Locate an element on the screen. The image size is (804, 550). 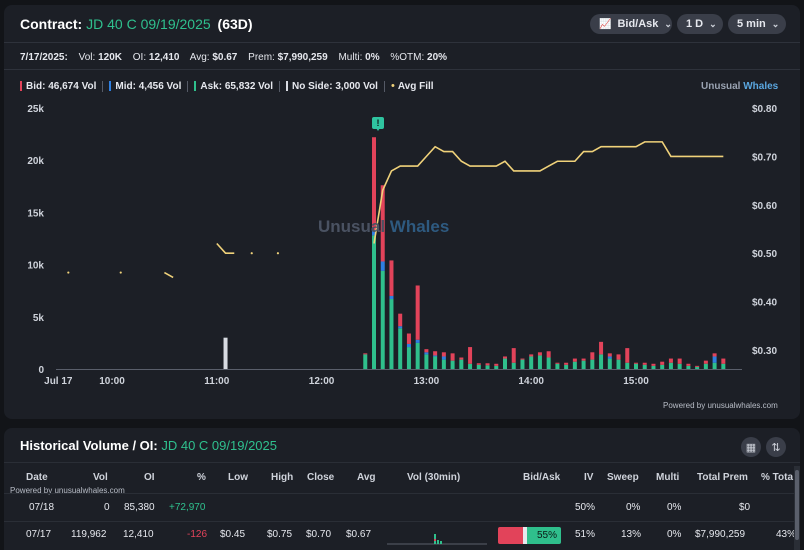
brand-logo: Unusual Whales is located at coordinates (739, 86).